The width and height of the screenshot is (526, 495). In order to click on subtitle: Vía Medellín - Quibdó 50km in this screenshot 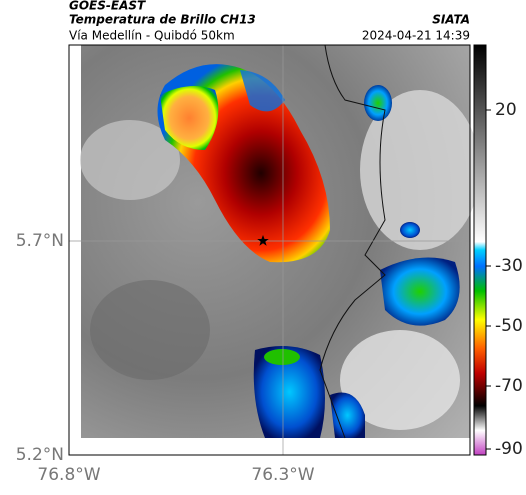, I will do `click(152, 36)`.